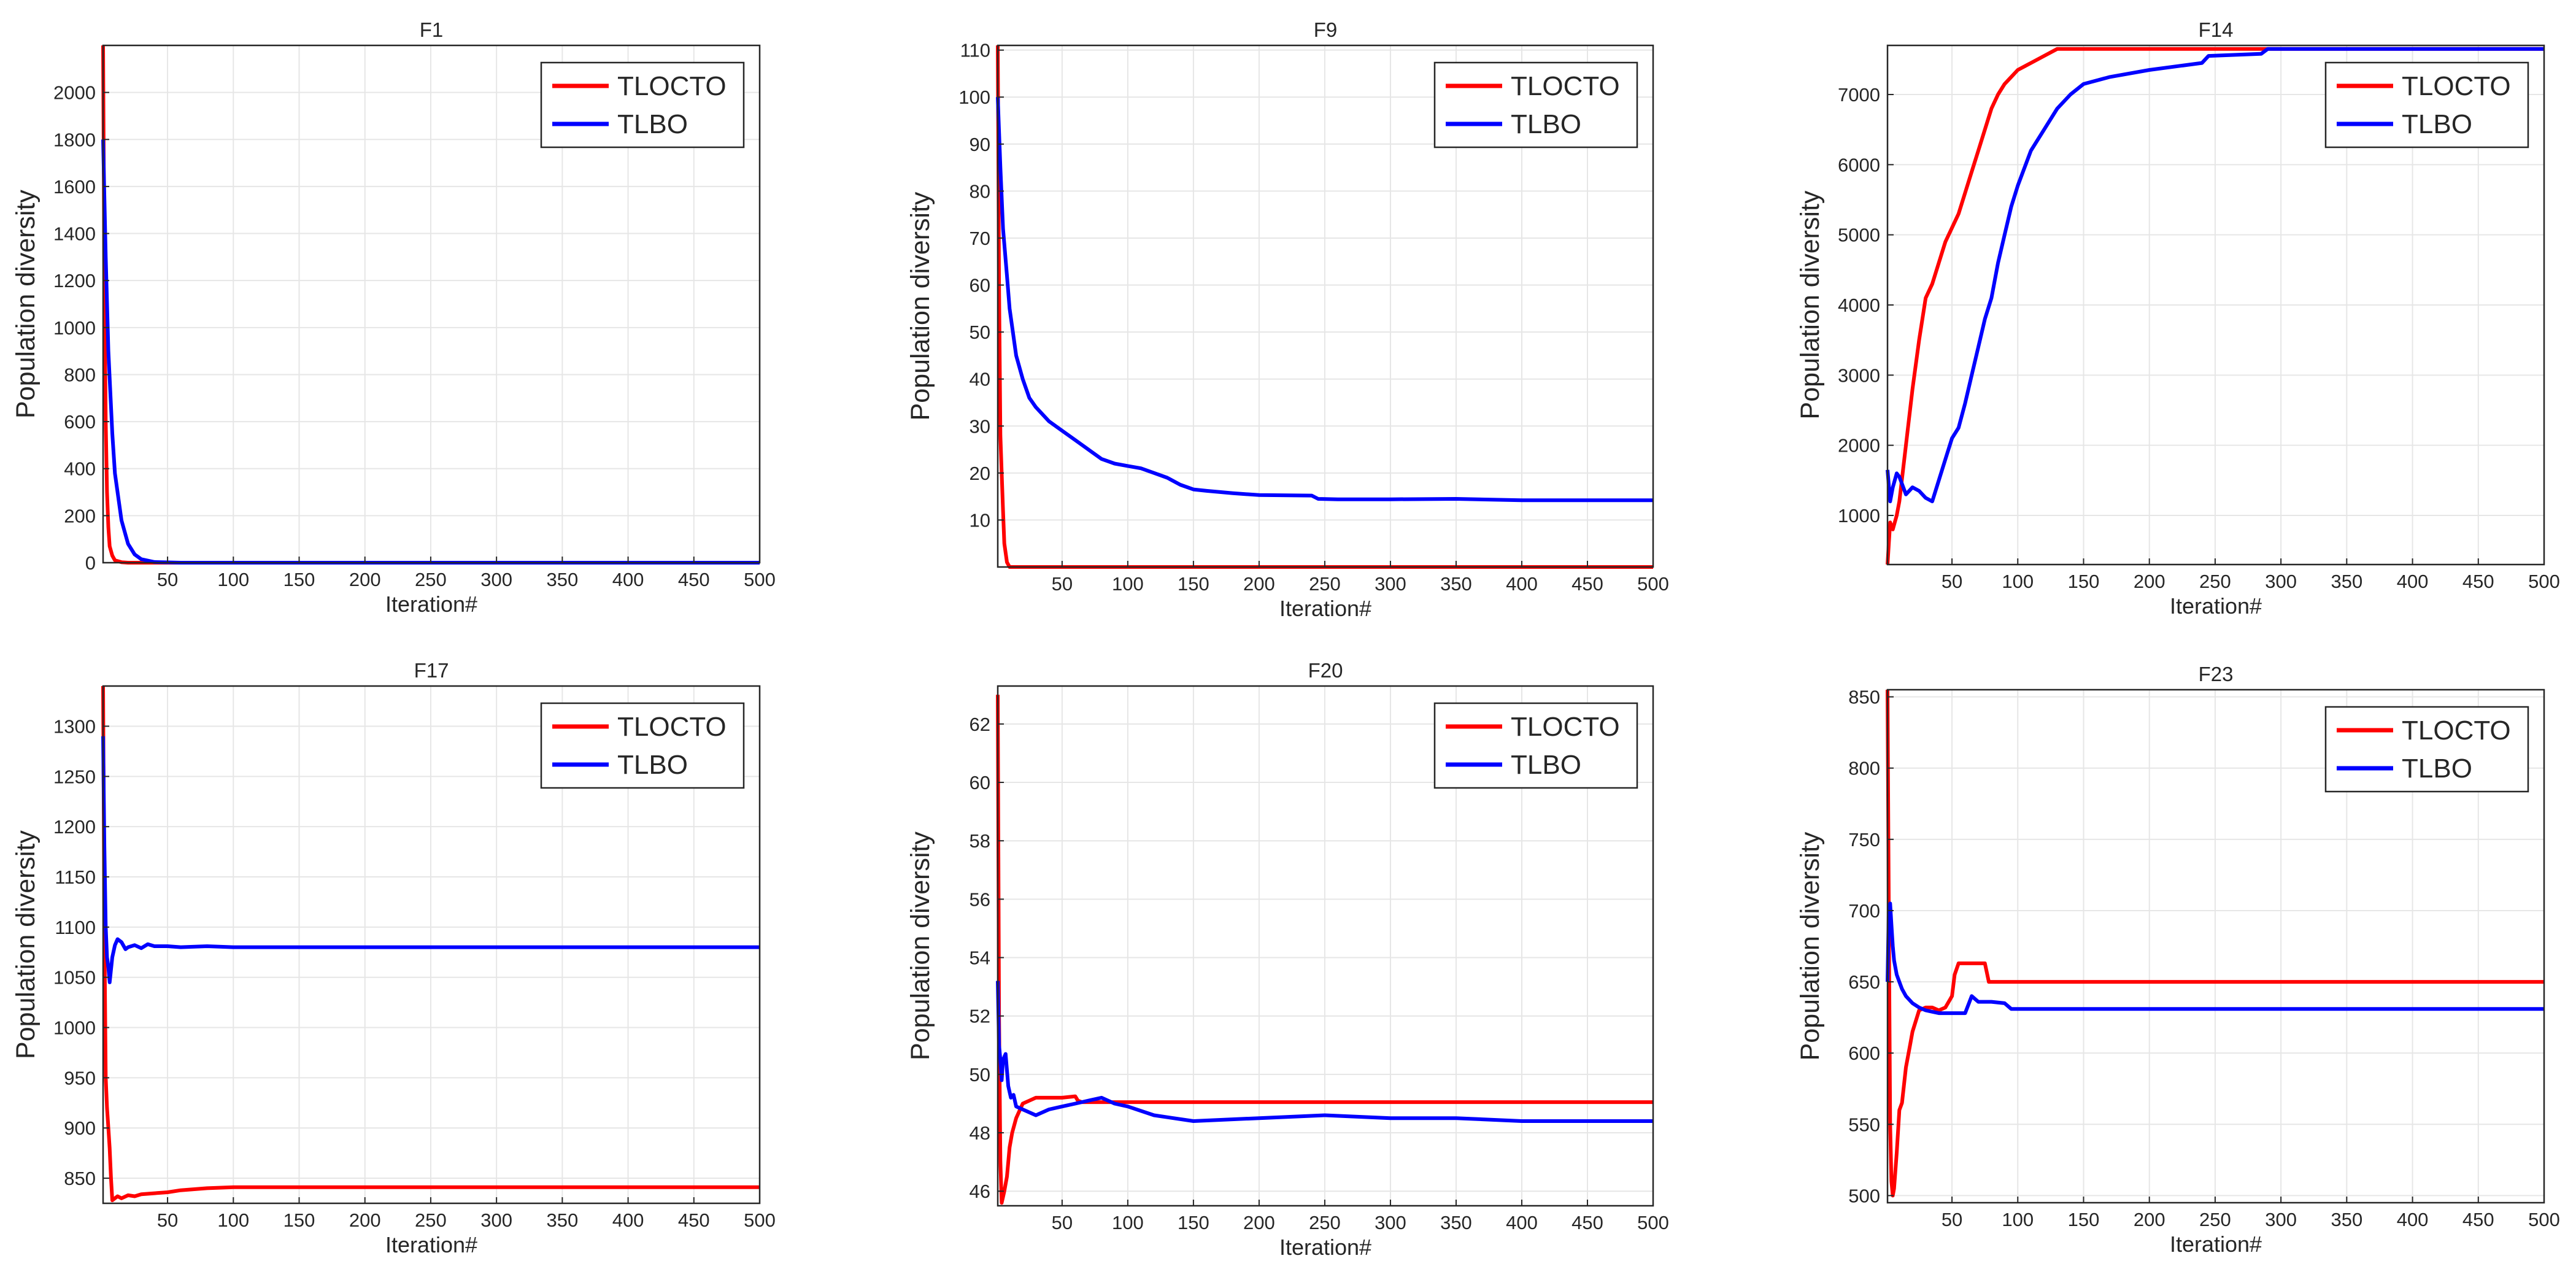  What do you see at coordinates (74, 978) in the screenshot?
I see `y-tick-label: 1050` at bounding box center [74, 978].